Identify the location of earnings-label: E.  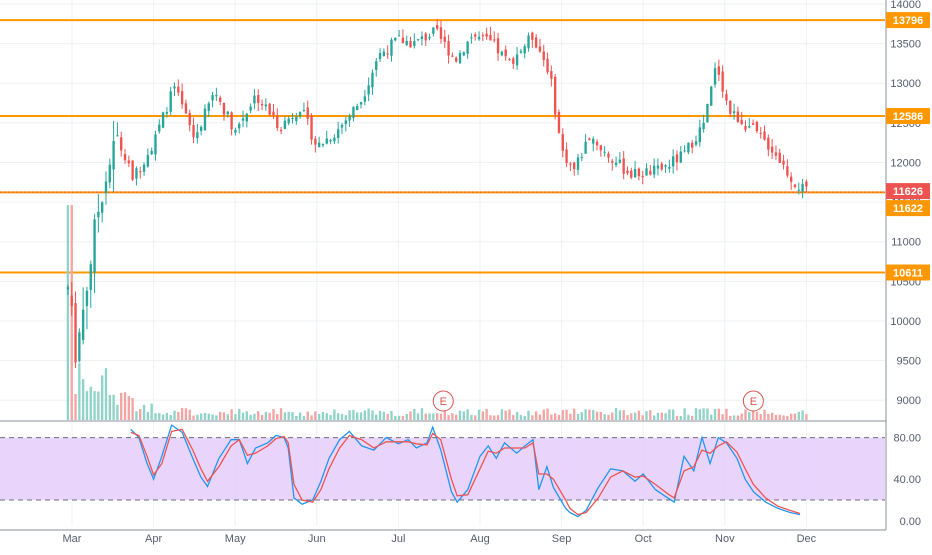
(753, 402).